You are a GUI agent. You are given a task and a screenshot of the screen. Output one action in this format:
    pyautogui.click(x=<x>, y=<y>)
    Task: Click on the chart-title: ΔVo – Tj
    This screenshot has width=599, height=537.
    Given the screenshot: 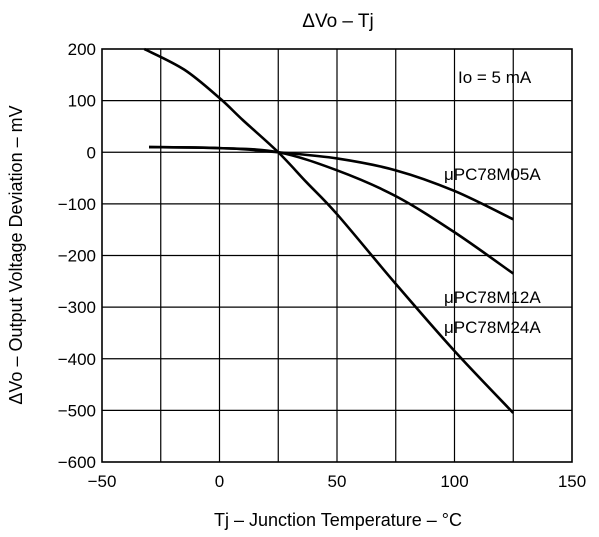 What is the action you would take?
    pyautogui.click(x=338, y=21)
    